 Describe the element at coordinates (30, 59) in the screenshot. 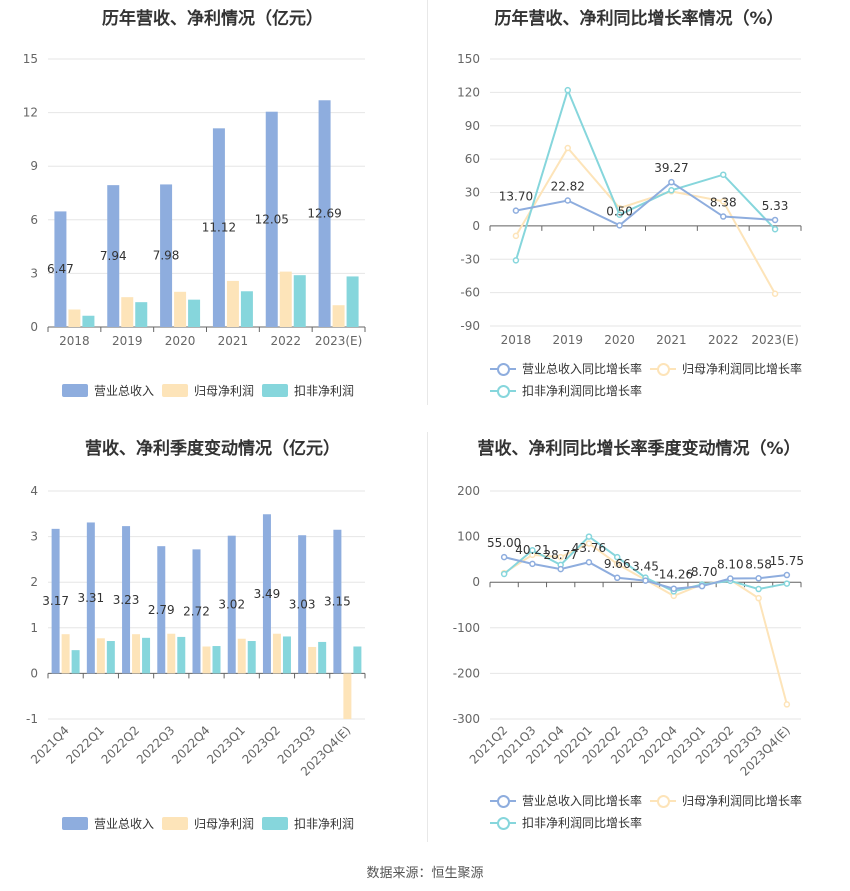

I see `y-tick-label: 15` at that location.